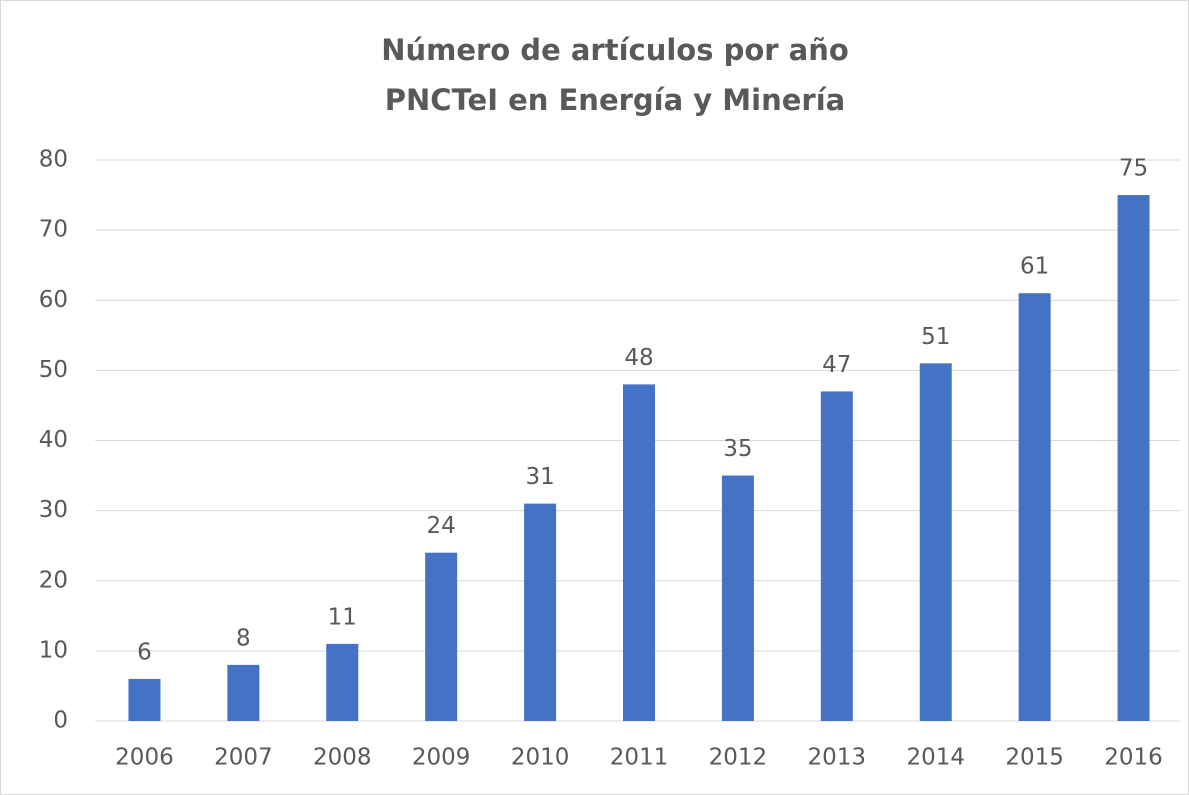  What do you see at coordinates (1034, 267) in the screenshot?
I see `data-label: 61` at bounding box center [1034, 267].